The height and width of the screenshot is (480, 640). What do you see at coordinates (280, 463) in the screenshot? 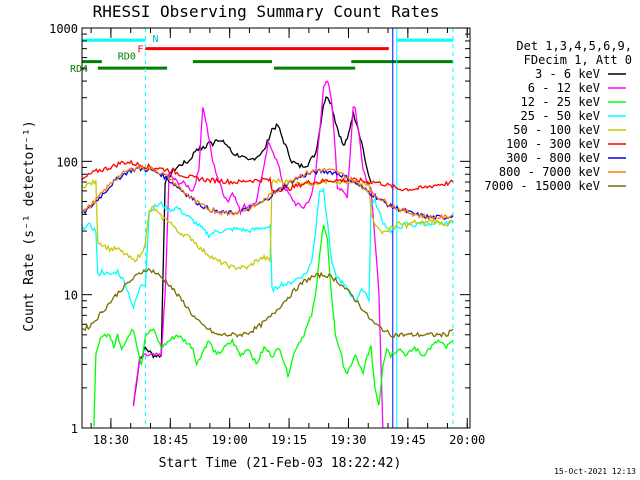
I see `x-axis-label: Start Time (21-Feb-03 18:22:42)` at bounding box center [280, 463].